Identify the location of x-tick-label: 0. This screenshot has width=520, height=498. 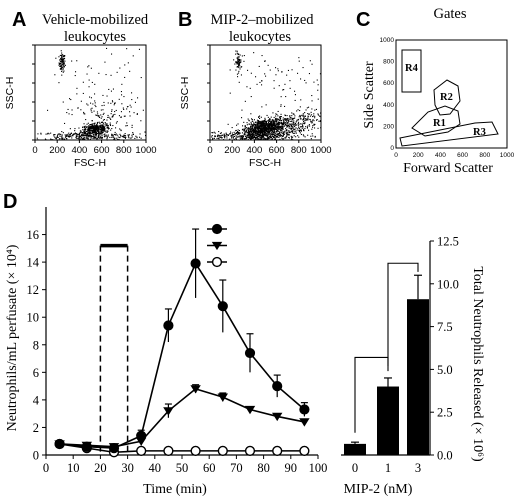
(396, 155).